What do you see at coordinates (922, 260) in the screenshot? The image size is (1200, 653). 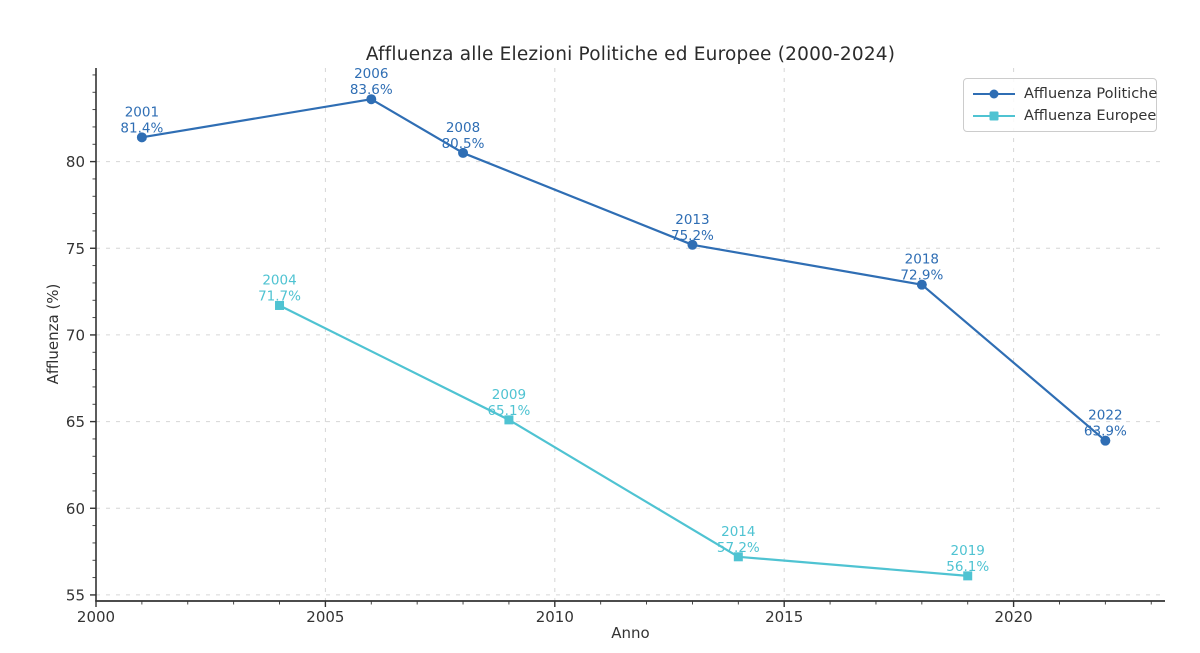 I see `annotation-year: 2018` at bounding box center [922, 260].